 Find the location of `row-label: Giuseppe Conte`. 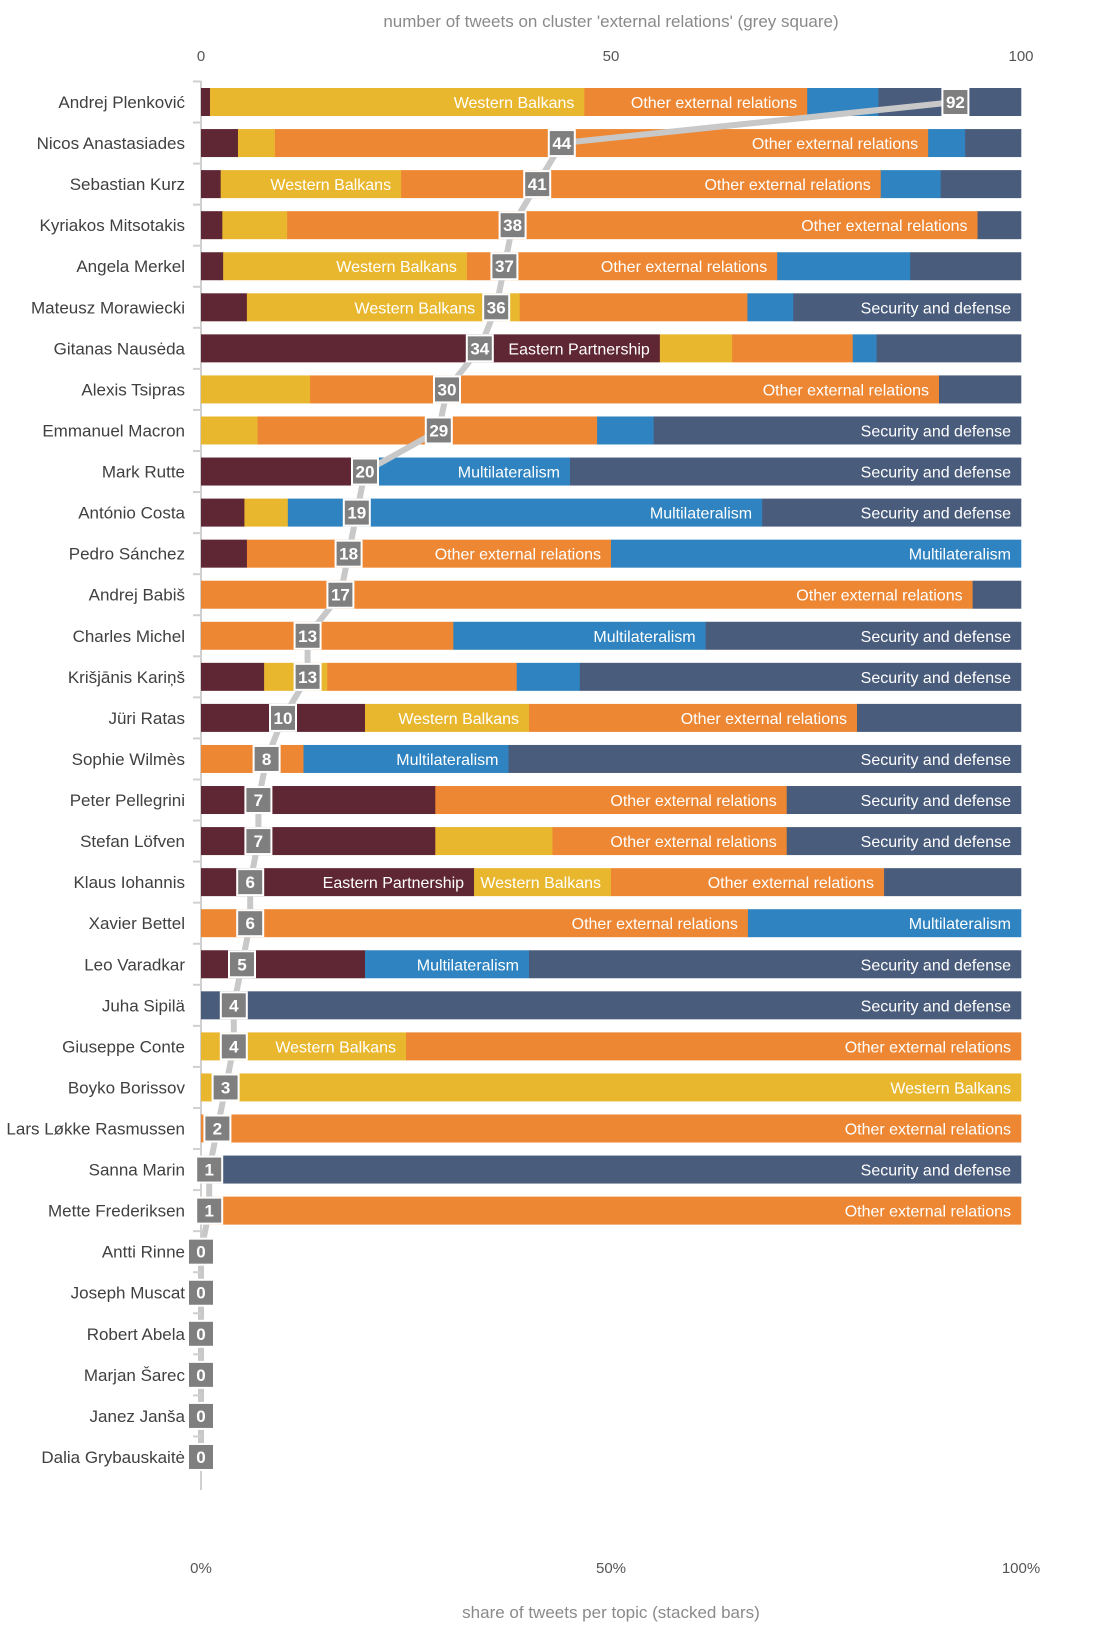

row-label: Giuseppe Conte is located at coordinates (123, 1046).